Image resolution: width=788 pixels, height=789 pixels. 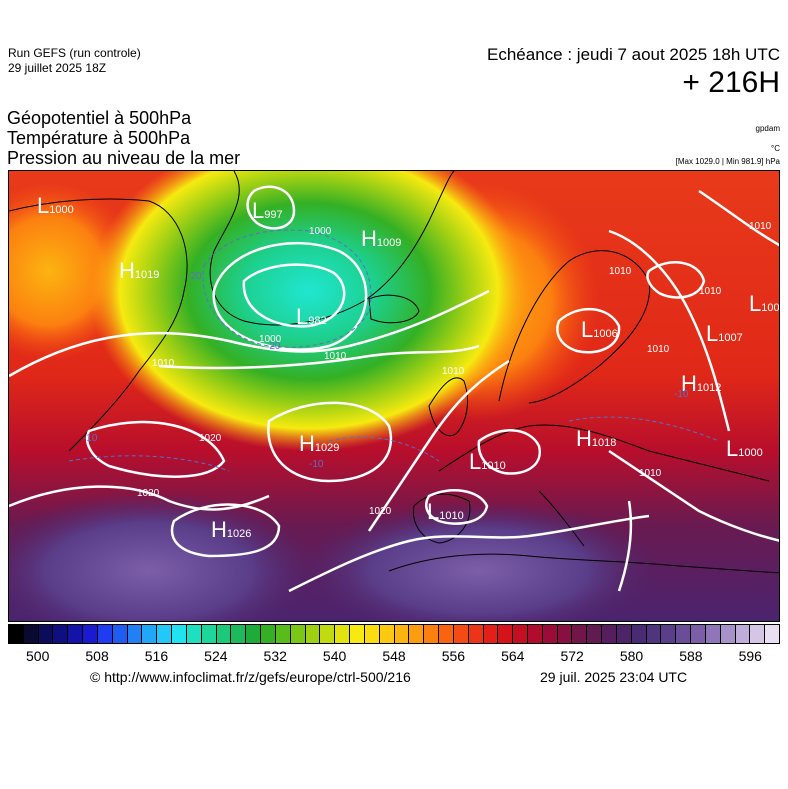 I want to click on colorbar-tick-label: 580, so click(x=631, y=656).